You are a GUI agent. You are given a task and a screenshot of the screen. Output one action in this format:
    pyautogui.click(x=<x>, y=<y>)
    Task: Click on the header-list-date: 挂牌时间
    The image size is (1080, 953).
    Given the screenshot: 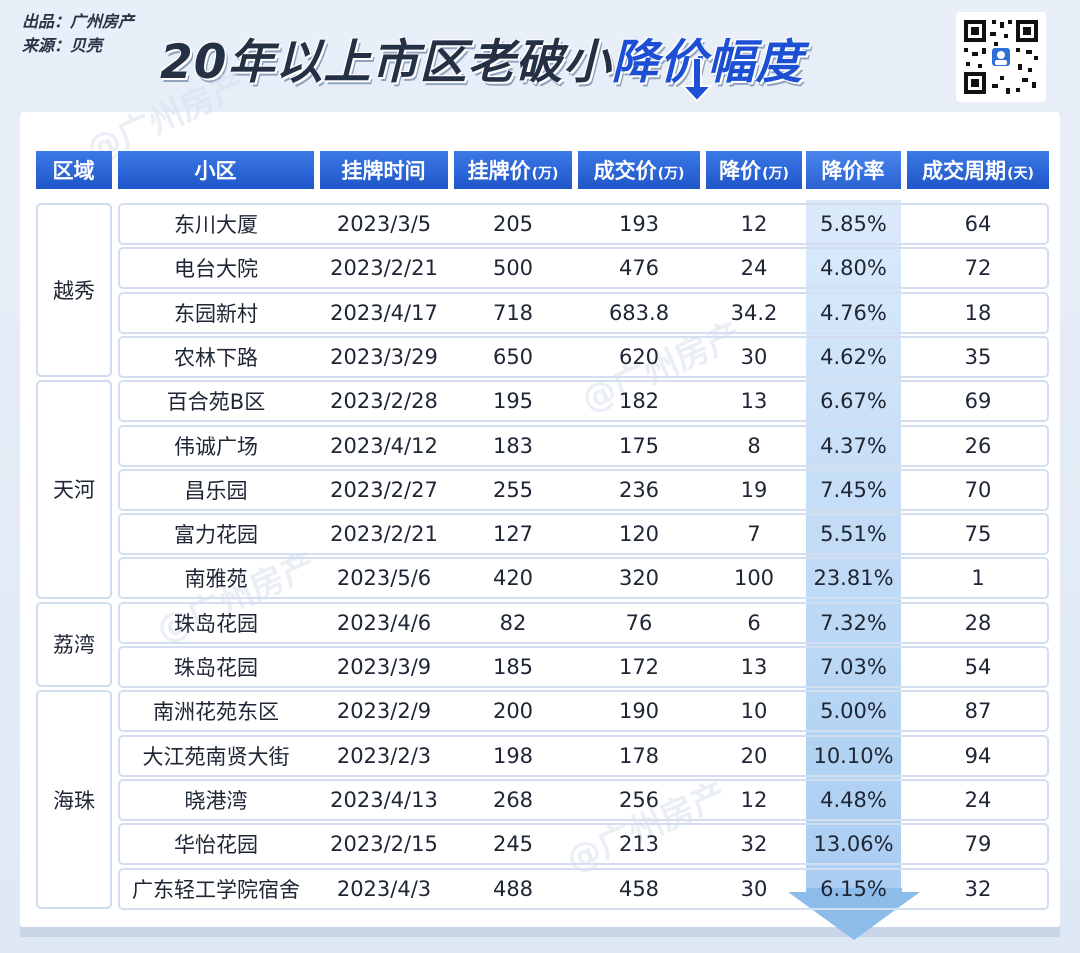 What is the action you would take?
    pyautogui.click(x=384, y=170)
    